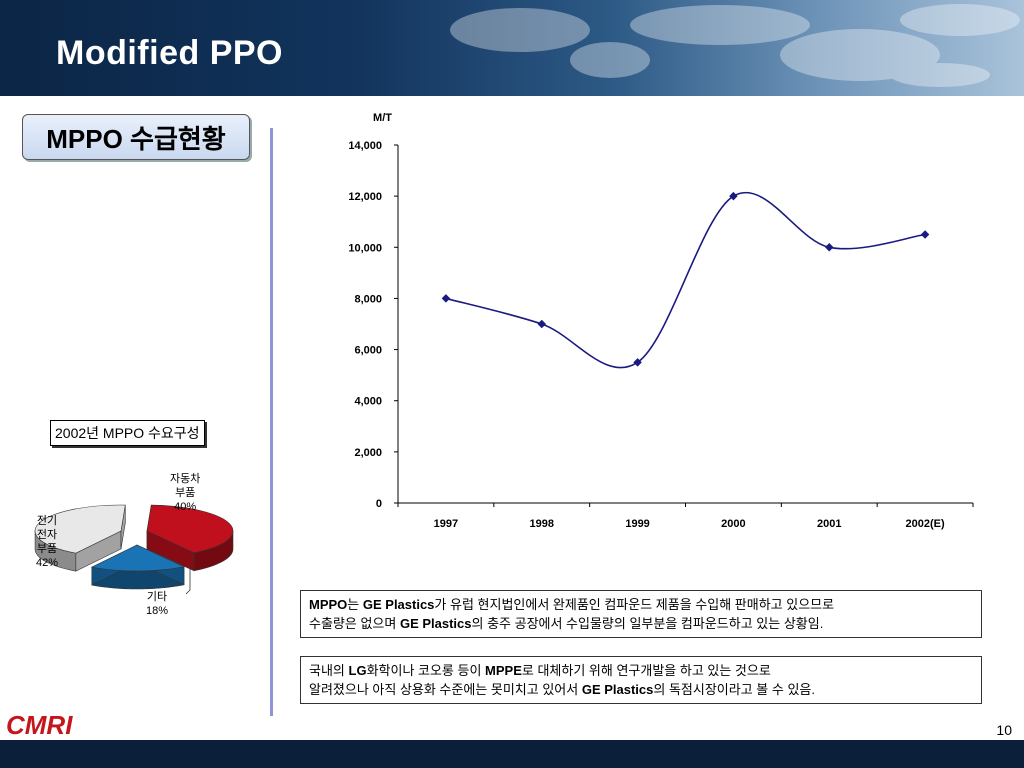  I want to click on note-text-run: 알려졌으나 아직 상용화 수준에는 못미치고 있어서, so click(445, 689).